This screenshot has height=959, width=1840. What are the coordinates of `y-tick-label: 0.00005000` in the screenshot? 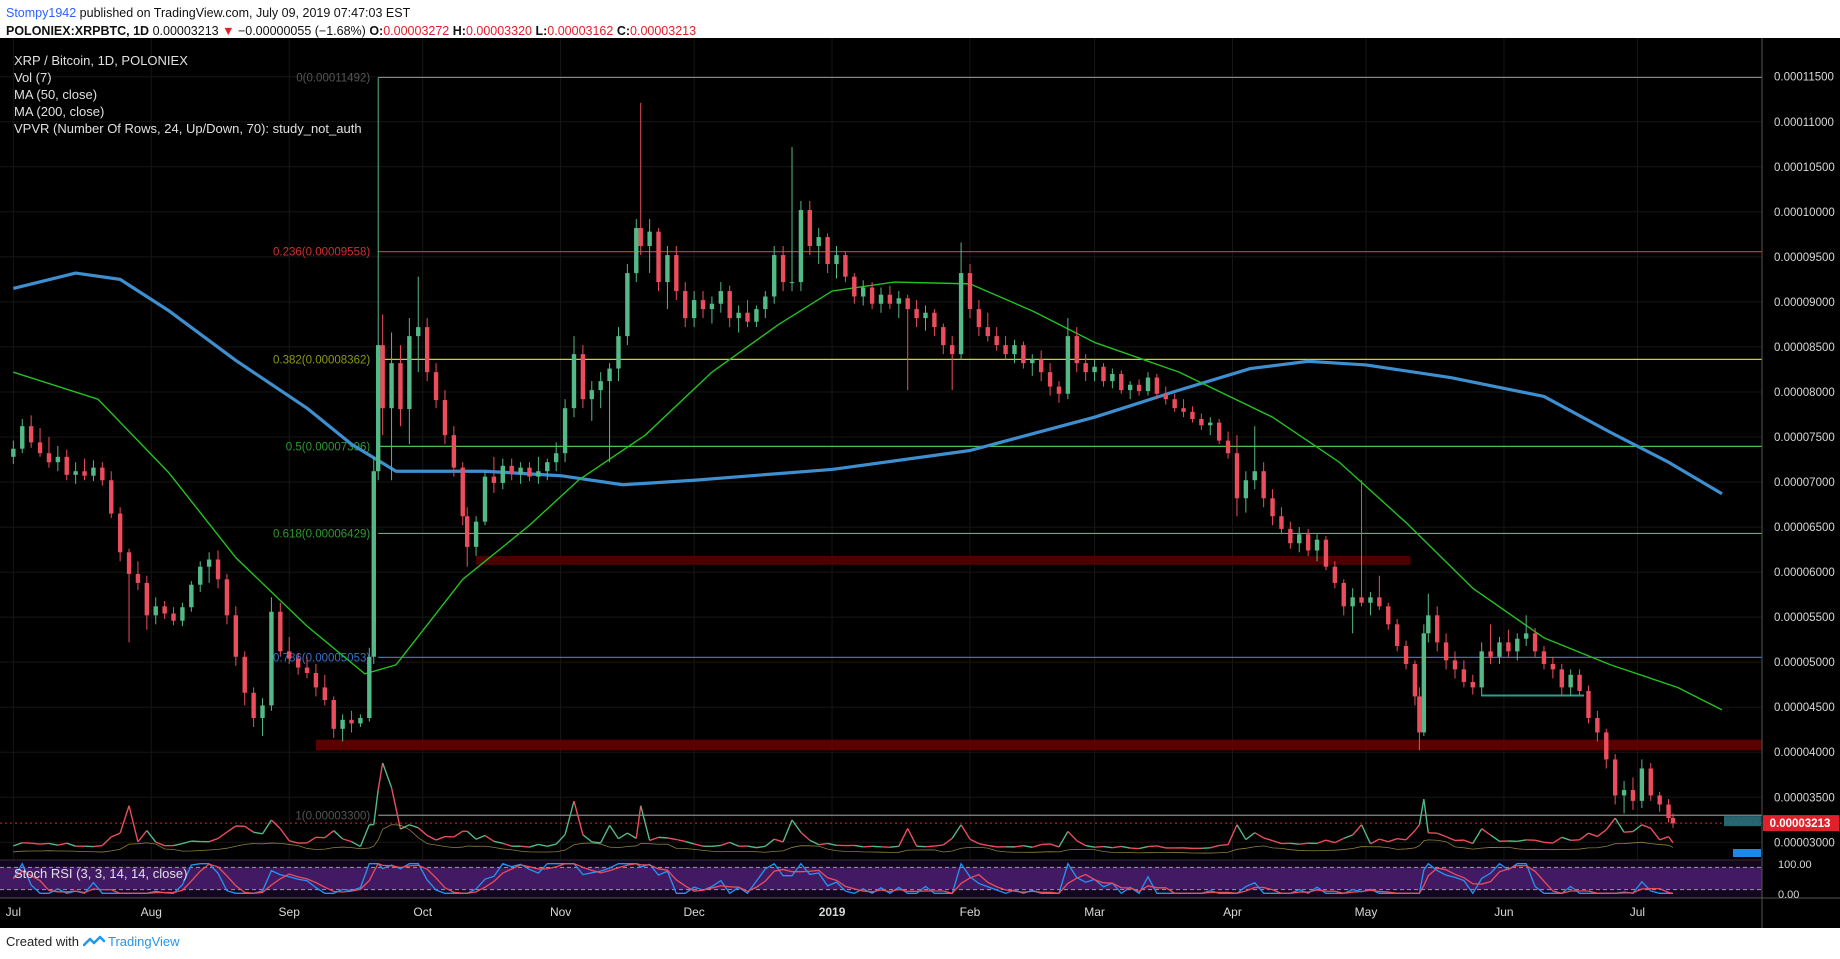 It's located at (1804, 663).